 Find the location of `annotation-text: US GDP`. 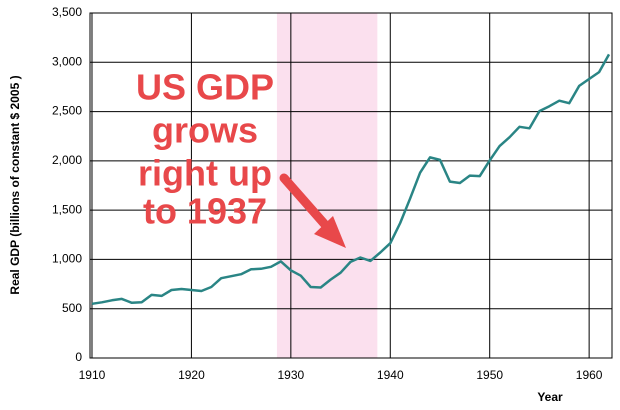

annotation-text: US GDP is located at coordinates (205, 87).